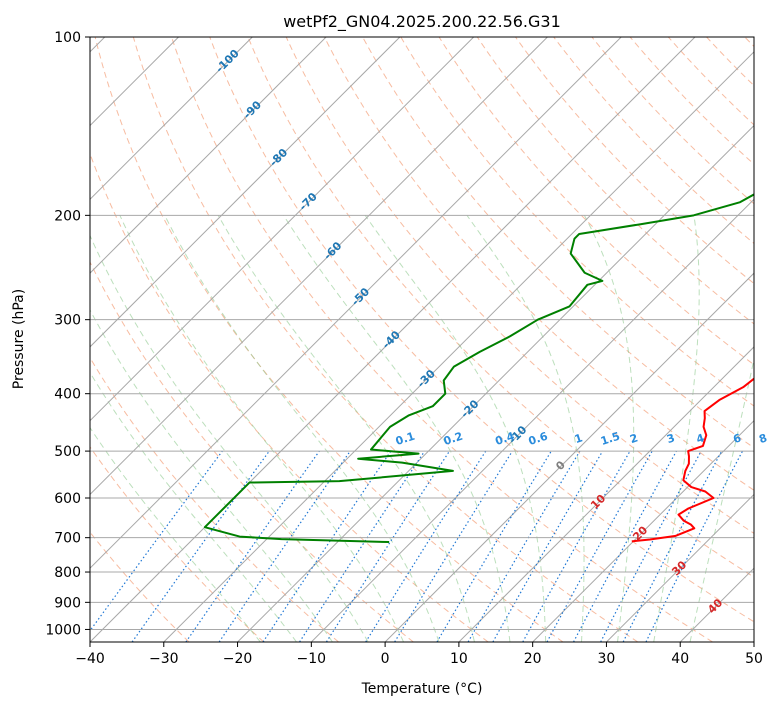 The height and width of the screenshot is (708, 775). I want to click on mixing-ratio-label: 1.5, so click(610, 439).